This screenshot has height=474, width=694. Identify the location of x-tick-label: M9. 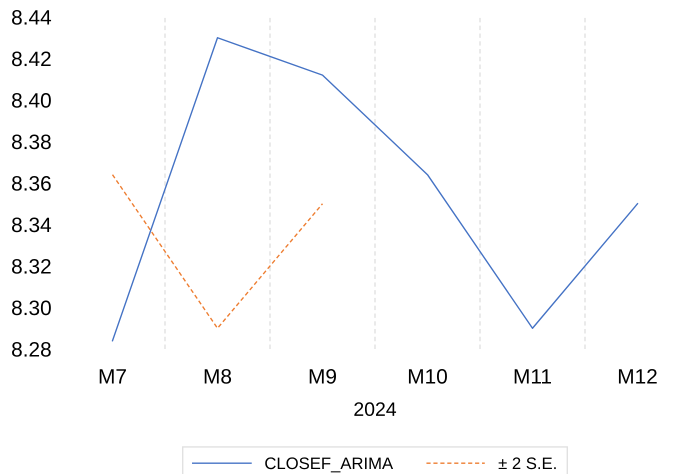
(323, 376).